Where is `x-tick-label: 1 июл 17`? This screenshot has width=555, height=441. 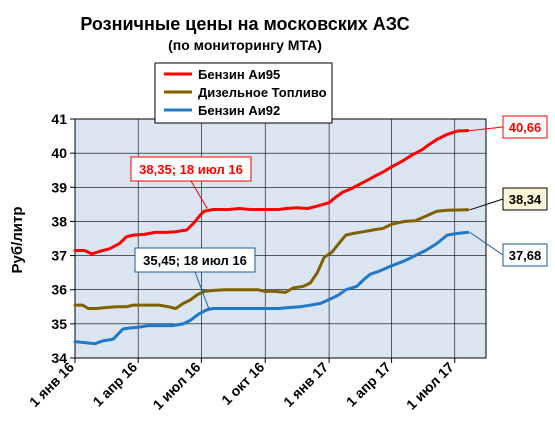
x-tick-label: 1 июл 17 is located at coordinates (430, 386).